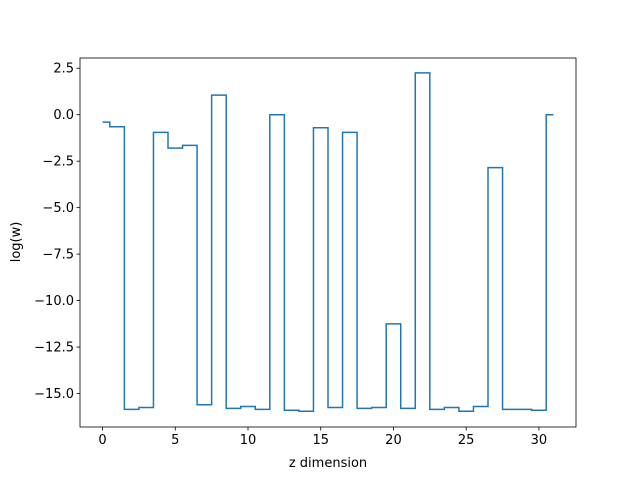 The width and height of the screenshot is (640, 480). What do you see at coordinates (58, 162) in the screenshot?
I see `y-tick-label: −2.5` at bounding box center [58, 162].